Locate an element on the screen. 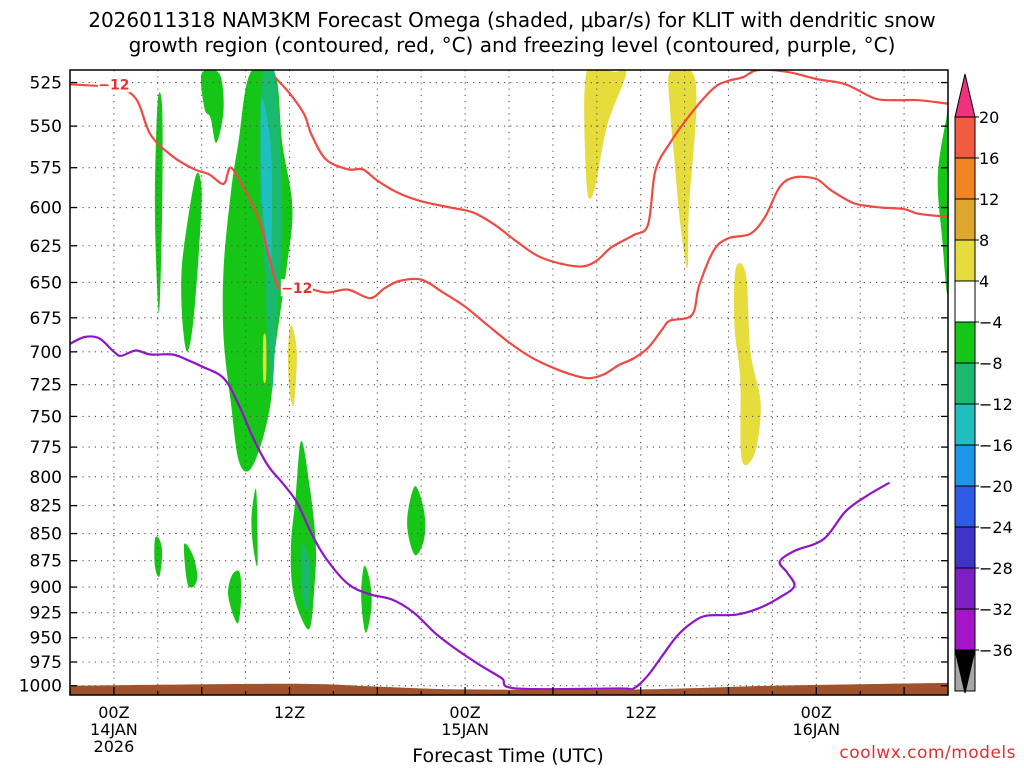 The image size is (1024, 768). y-tick-label-875: 875 is located at coordinates (46, 562).